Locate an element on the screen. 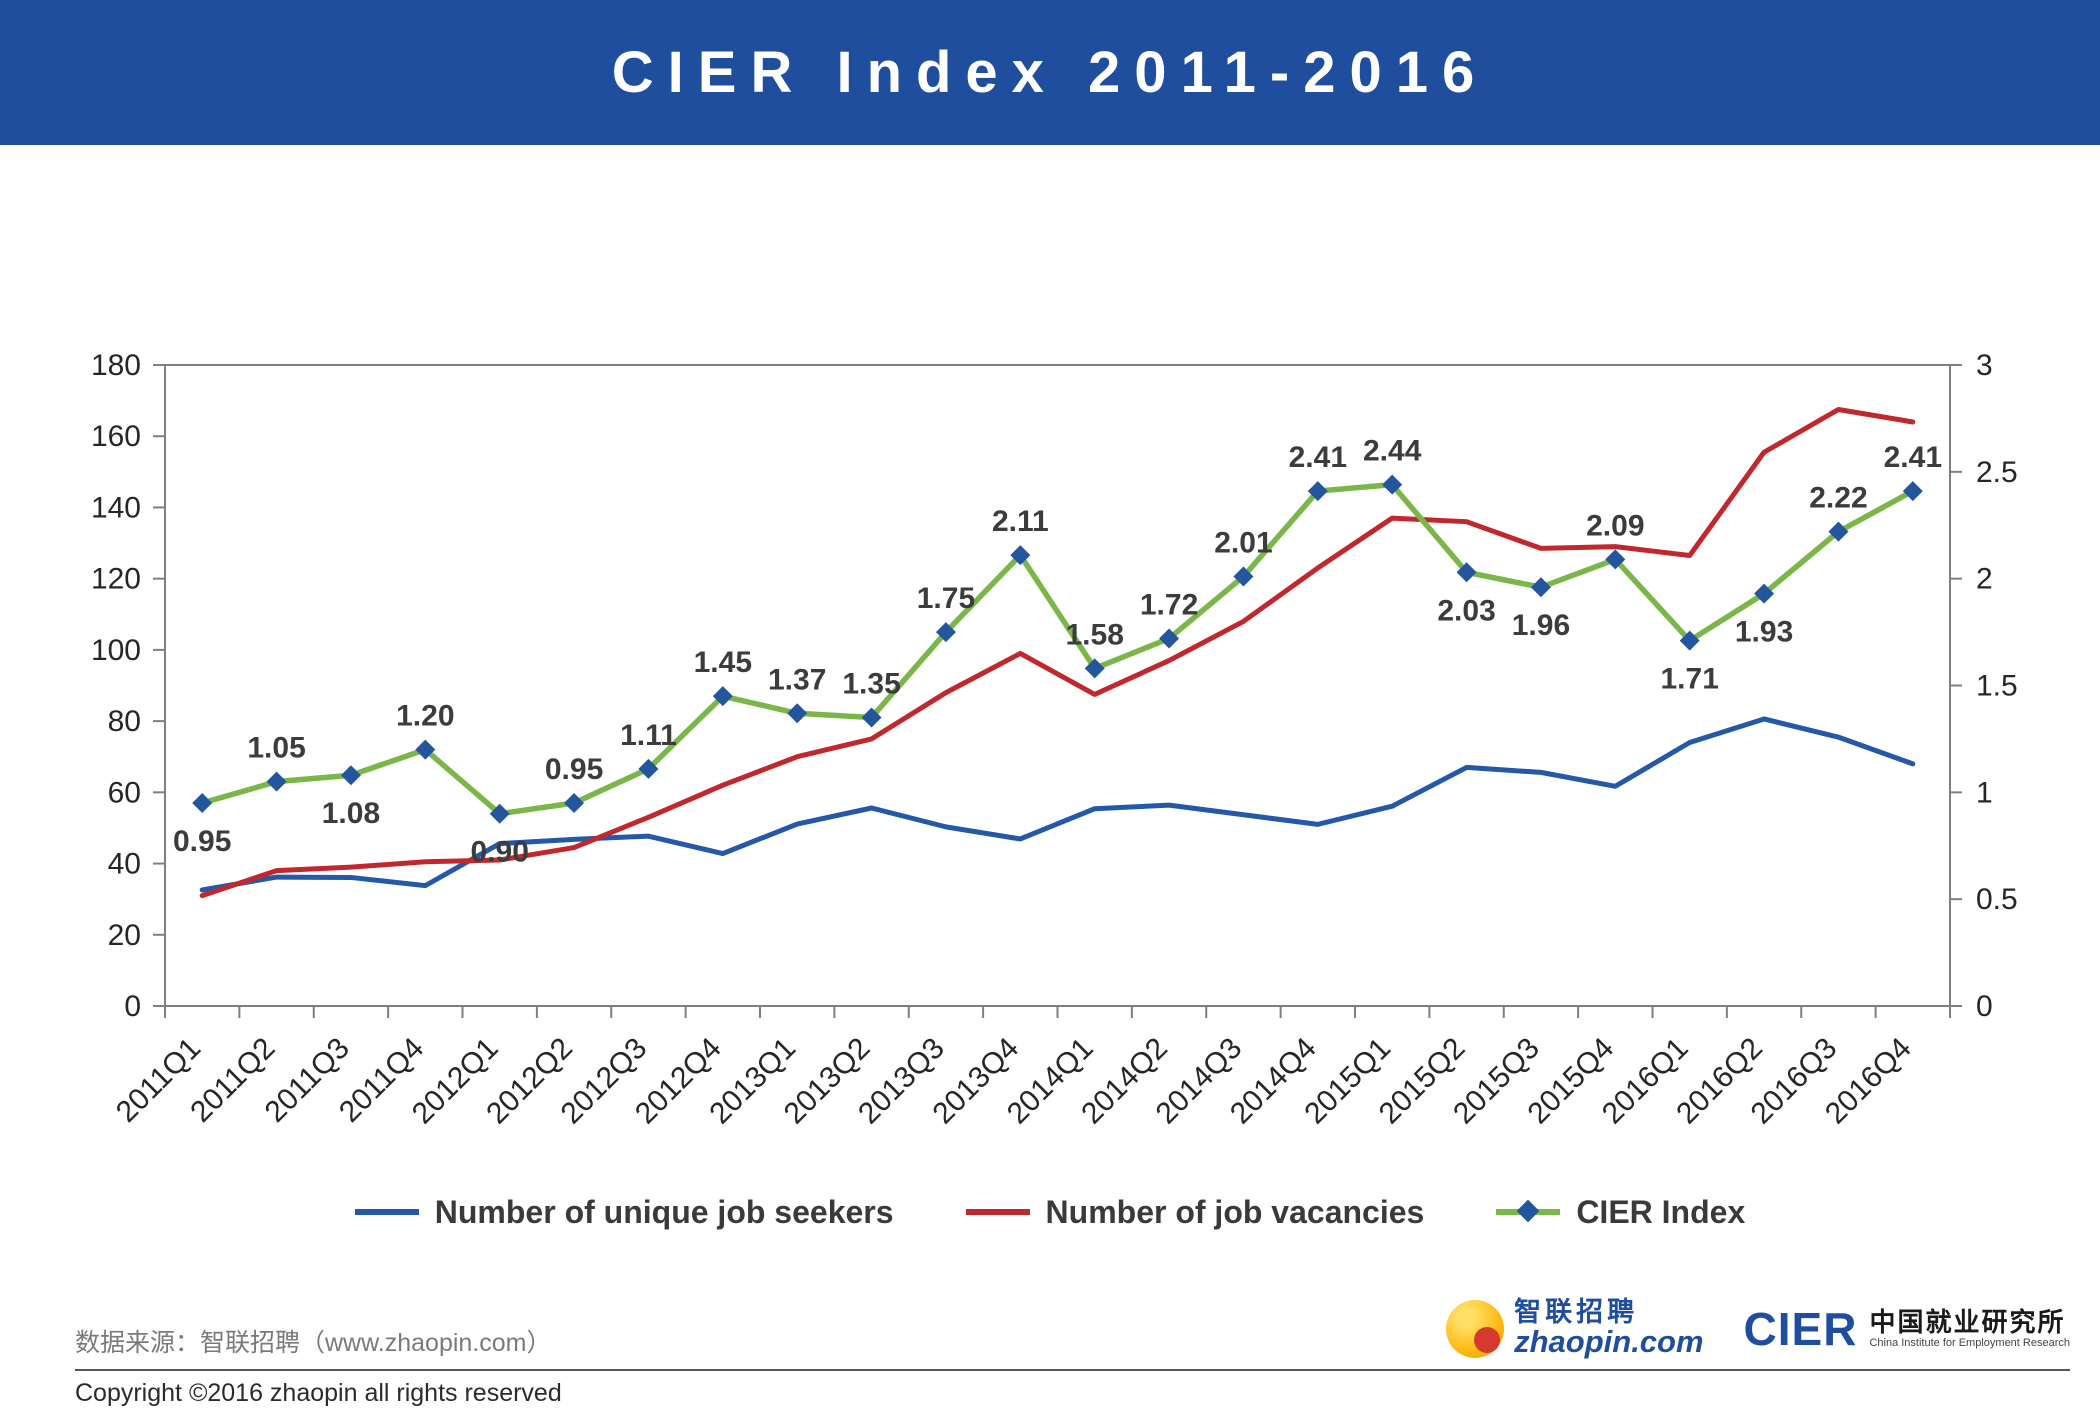  svg-text: 1.45 is located at coordinates (723, 662).